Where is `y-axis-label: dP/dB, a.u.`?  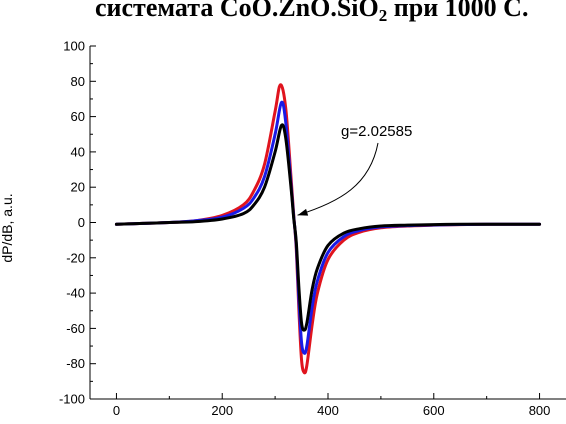 y-axis-label: dP/dB, a.u. is located at coordinates (7, 227).